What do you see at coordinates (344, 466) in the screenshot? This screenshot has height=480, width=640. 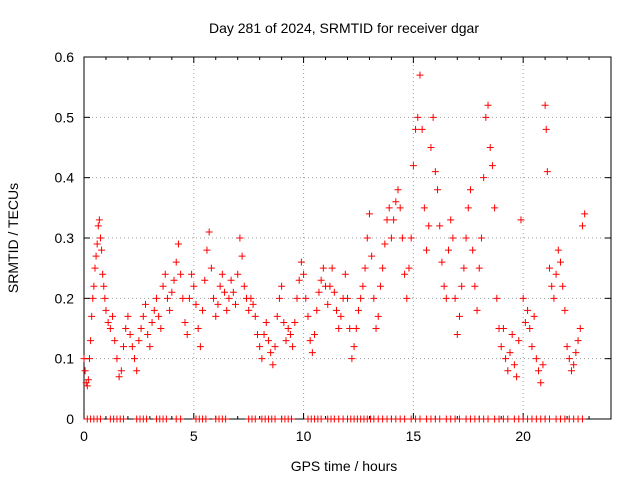 I see `x-axis-label: GPS time / hours` at bounding box center [344, 466].